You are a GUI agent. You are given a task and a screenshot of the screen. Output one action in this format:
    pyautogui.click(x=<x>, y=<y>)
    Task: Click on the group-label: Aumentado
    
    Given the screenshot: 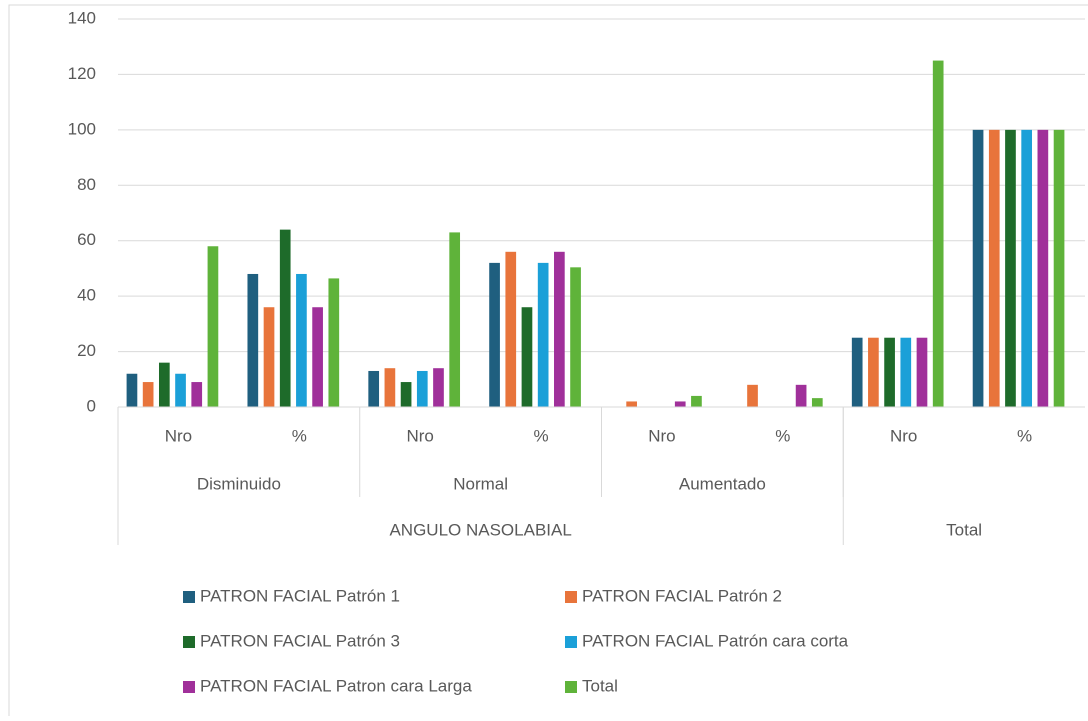 What is the action you would take?
    pyautogui.click(x=722, y=483)
    